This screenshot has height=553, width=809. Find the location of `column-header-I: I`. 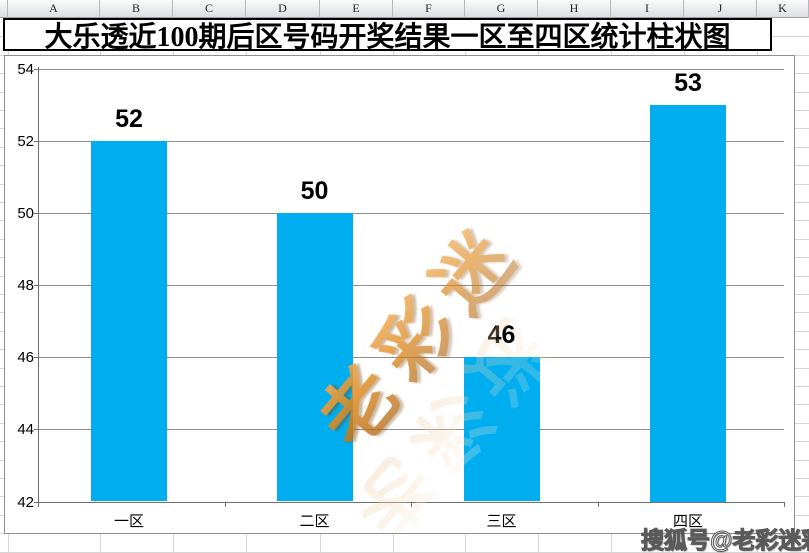

column-header-I: I is located at coordinates (647, 9).